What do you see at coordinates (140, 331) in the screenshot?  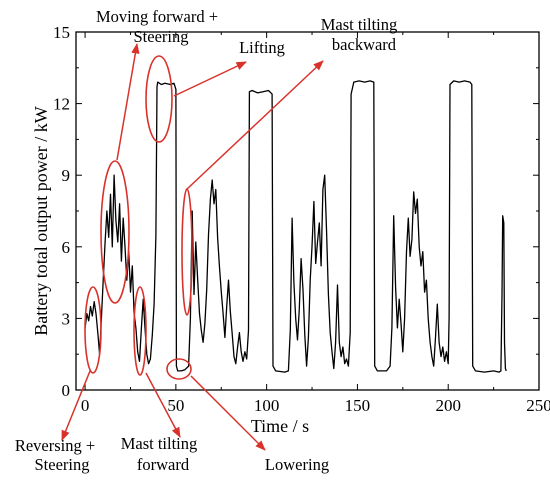 I see `tilt-forward-ellipse` at bounding box center [140, 331].